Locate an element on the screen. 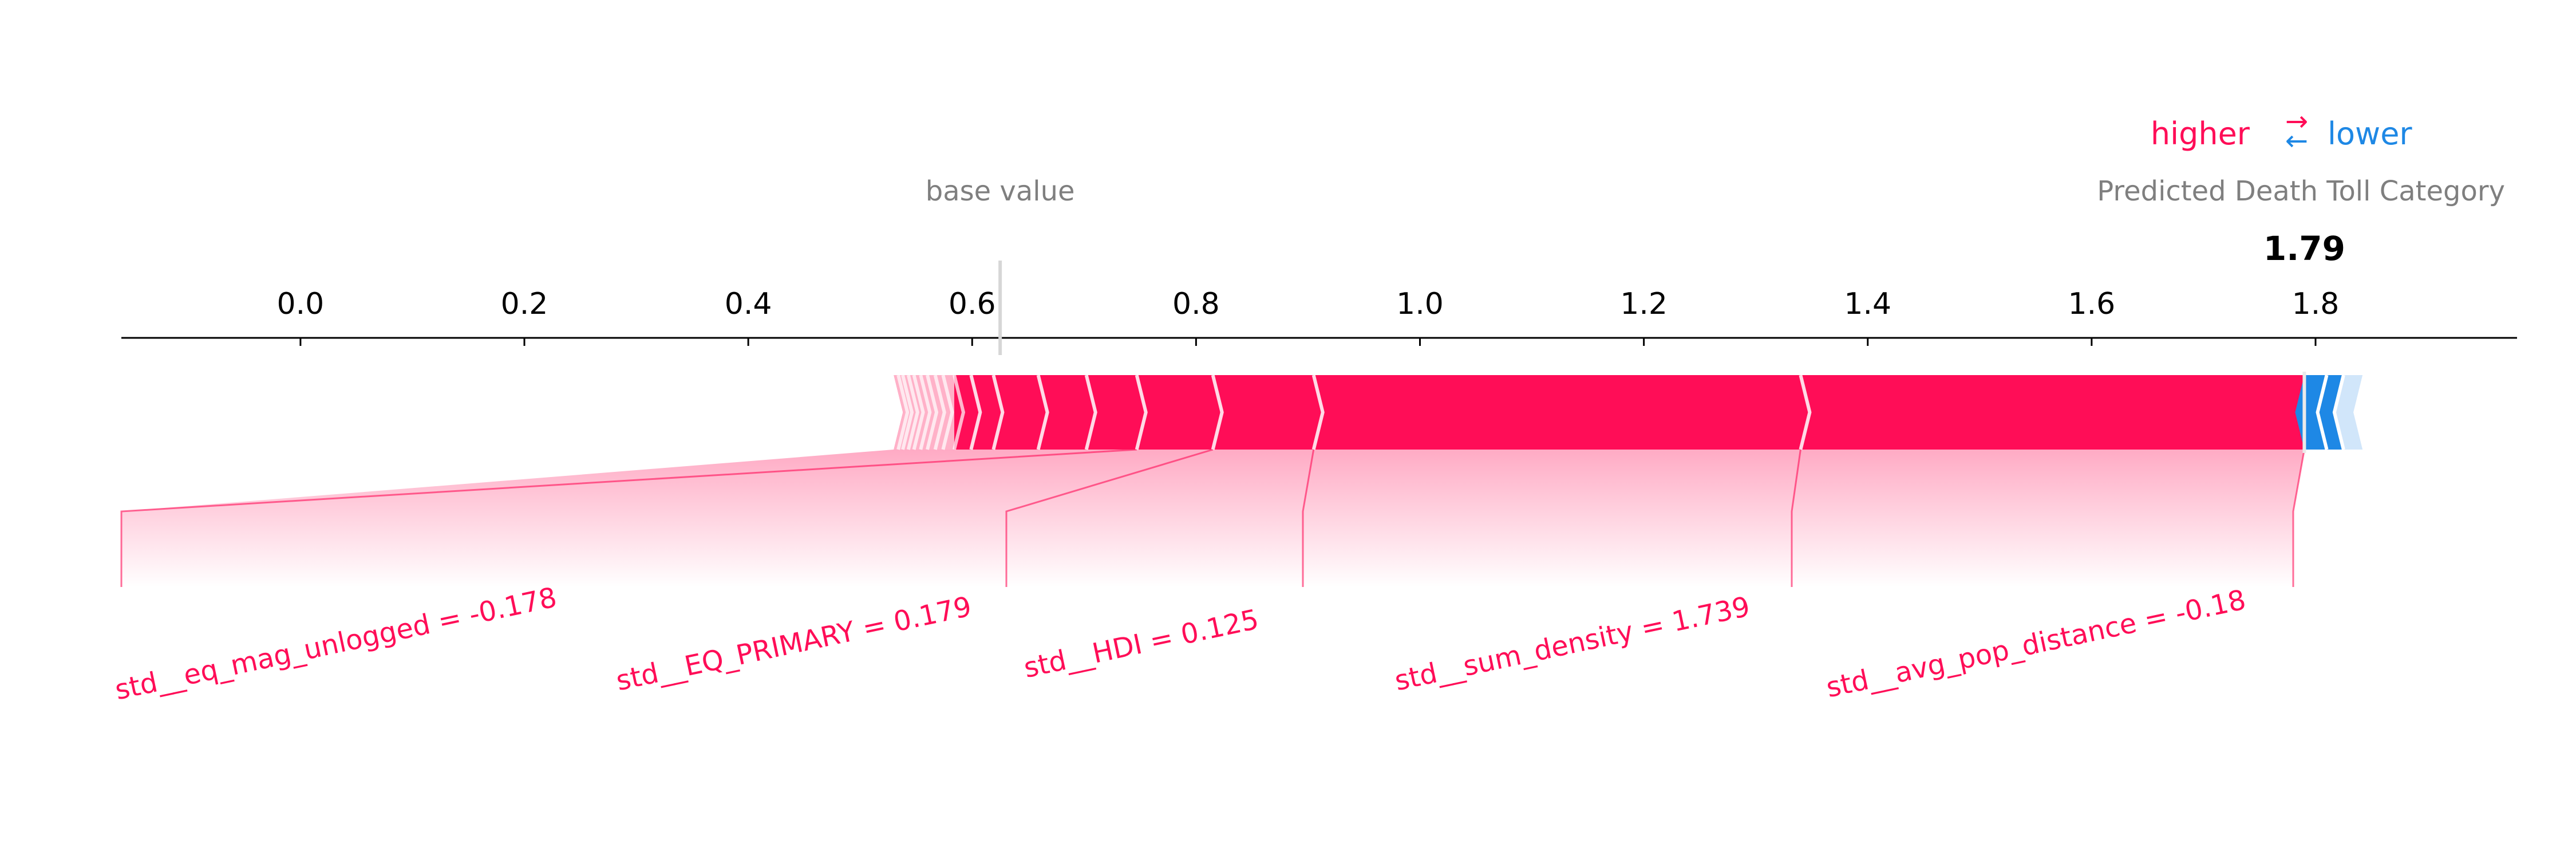 The image size is (2576, 859). positive-force-bar is located at coordinates (1599, 412).